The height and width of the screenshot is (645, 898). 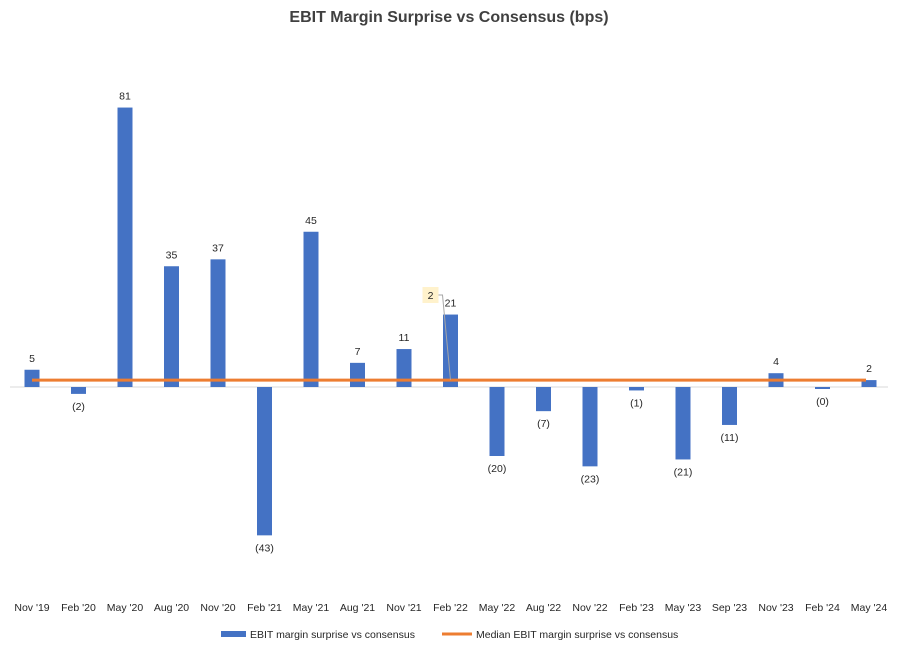 I want to click on data-label: 5, so click(x=32, y=359).